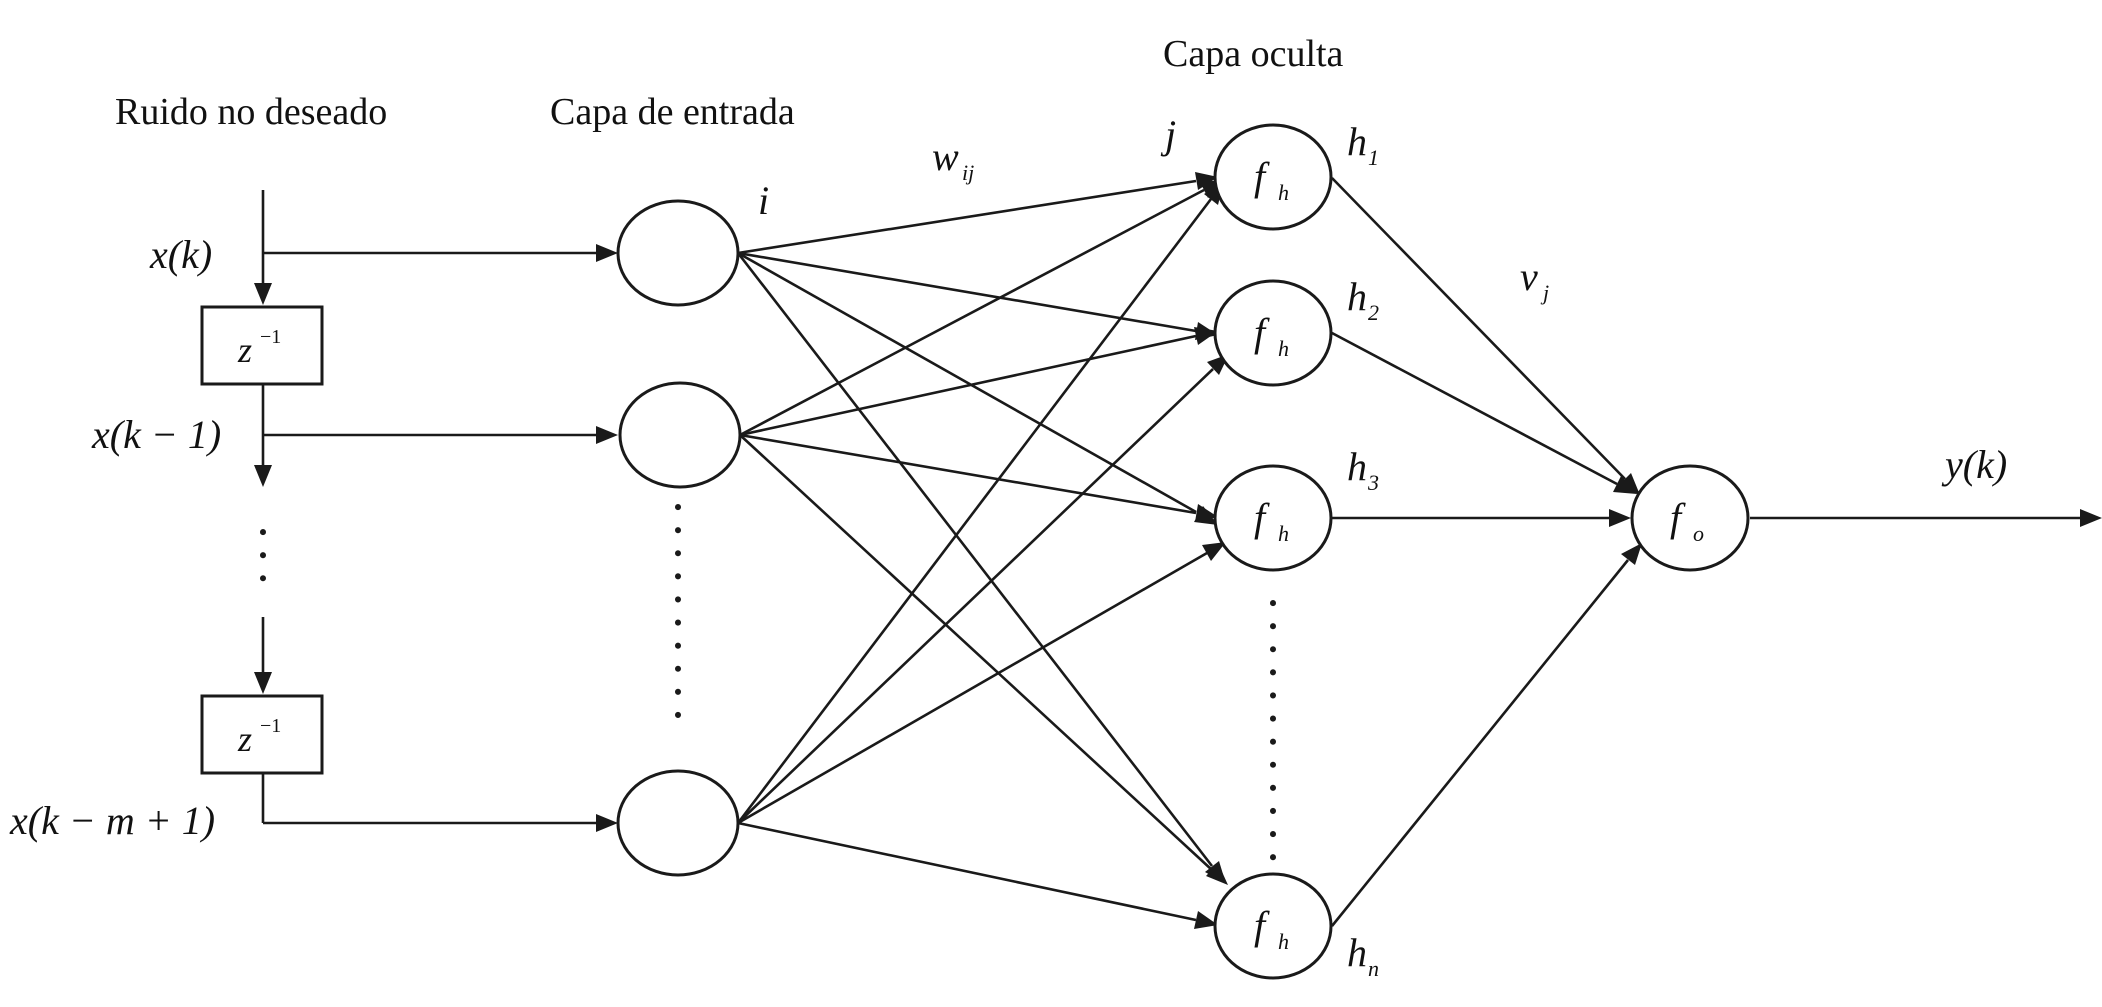 The height and width of the screenshot is (1007, 2102). What do you see at coordinates (1283, 348) in the screenshot?
I see `hidden-node-2-f-sub: h` at bounding box center [1283, 348].